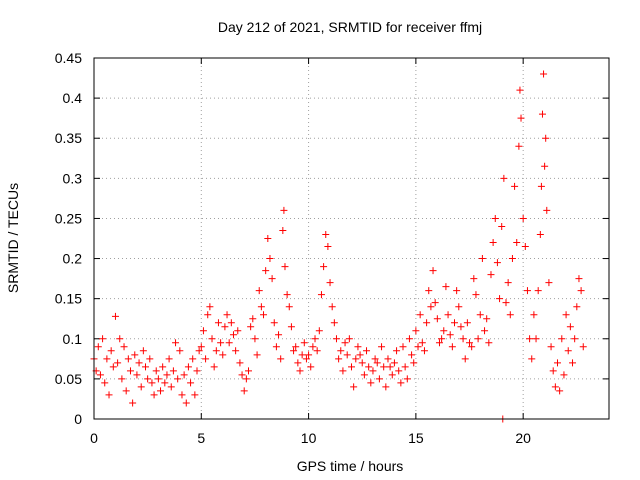  What do you see at coordinates (68, 299) in the screenshot?
I see `y-tick-label: 0.15` at bounding box center [68, 299].